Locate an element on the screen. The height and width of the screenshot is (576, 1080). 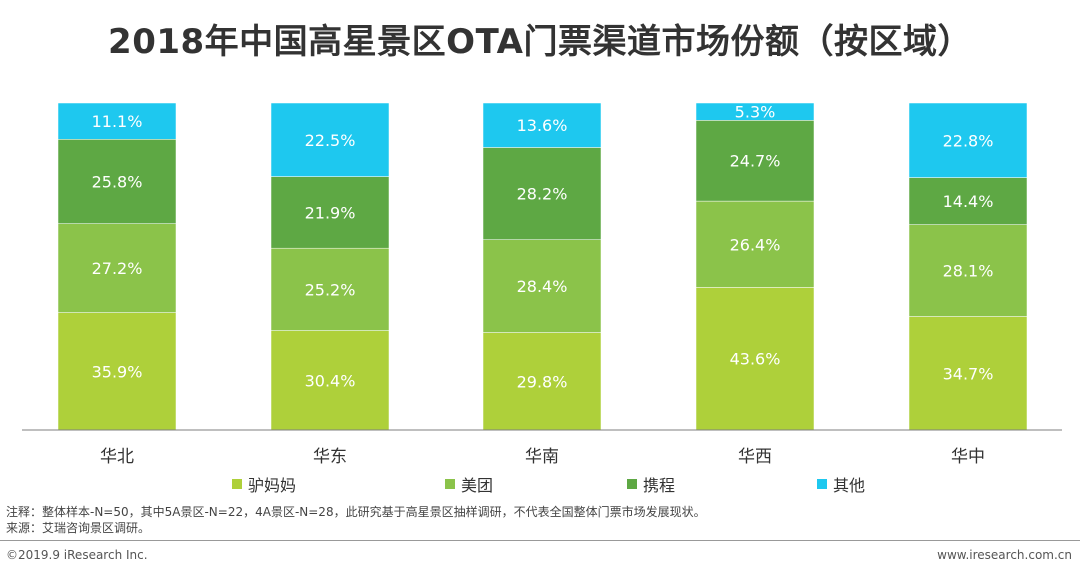
bar-segment-其他-华中 is located at coordinates (968, 140).